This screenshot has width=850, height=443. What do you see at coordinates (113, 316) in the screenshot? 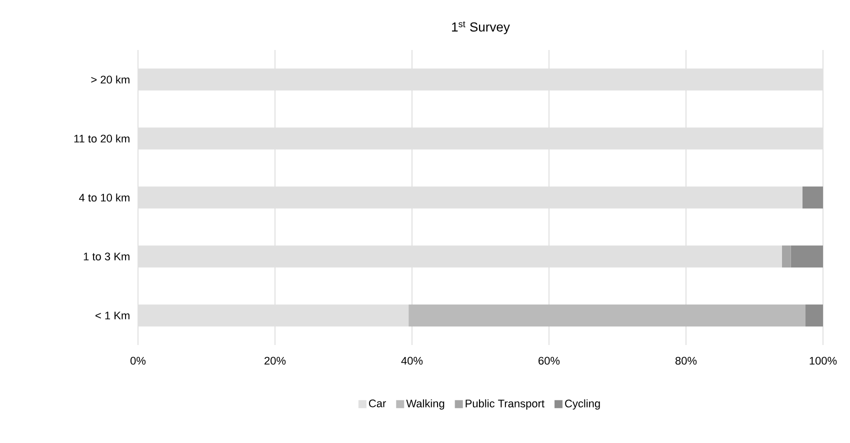
I see `y-tick-label: < 1 Km` at bounding box center [113, 316].